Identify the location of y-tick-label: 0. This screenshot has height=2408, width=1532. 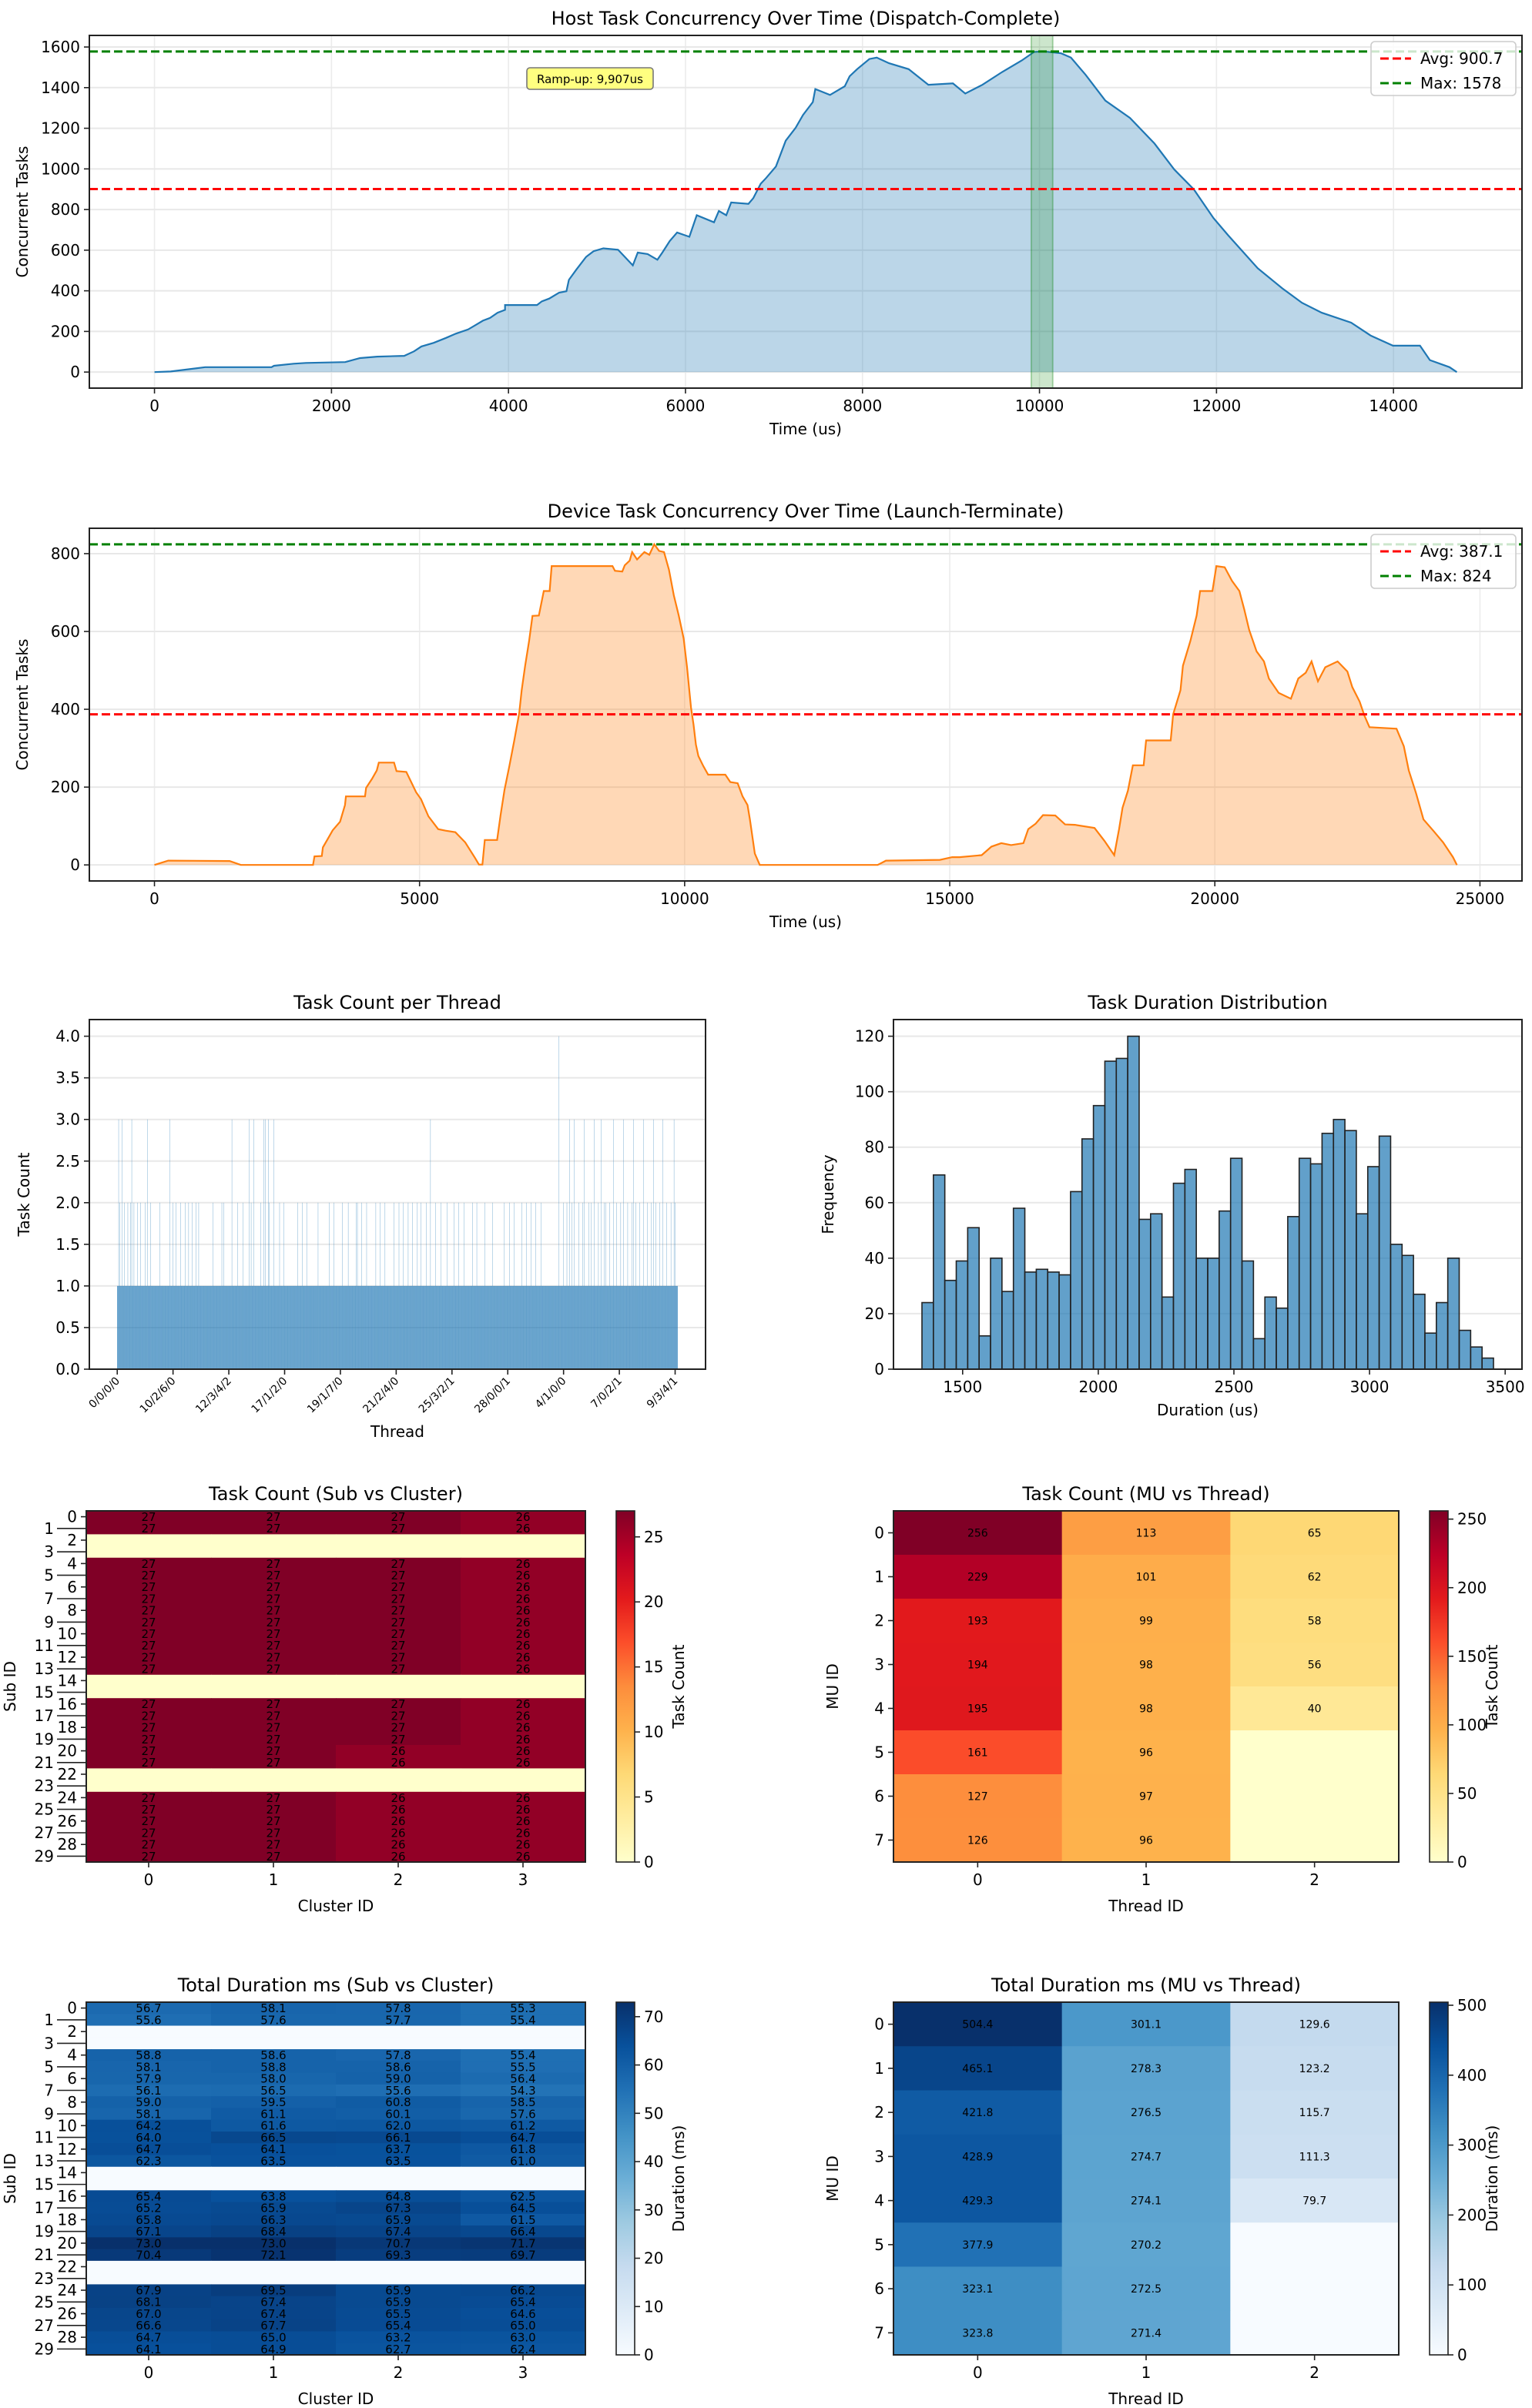
(879, 1533).